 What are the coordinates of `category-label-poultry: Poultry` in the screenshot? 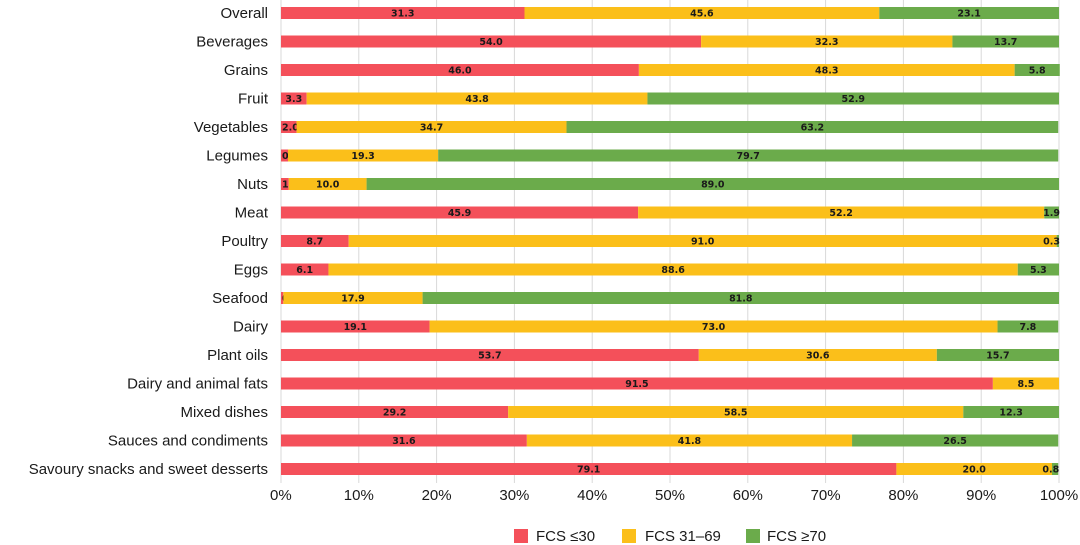 It's located at (244, 241).